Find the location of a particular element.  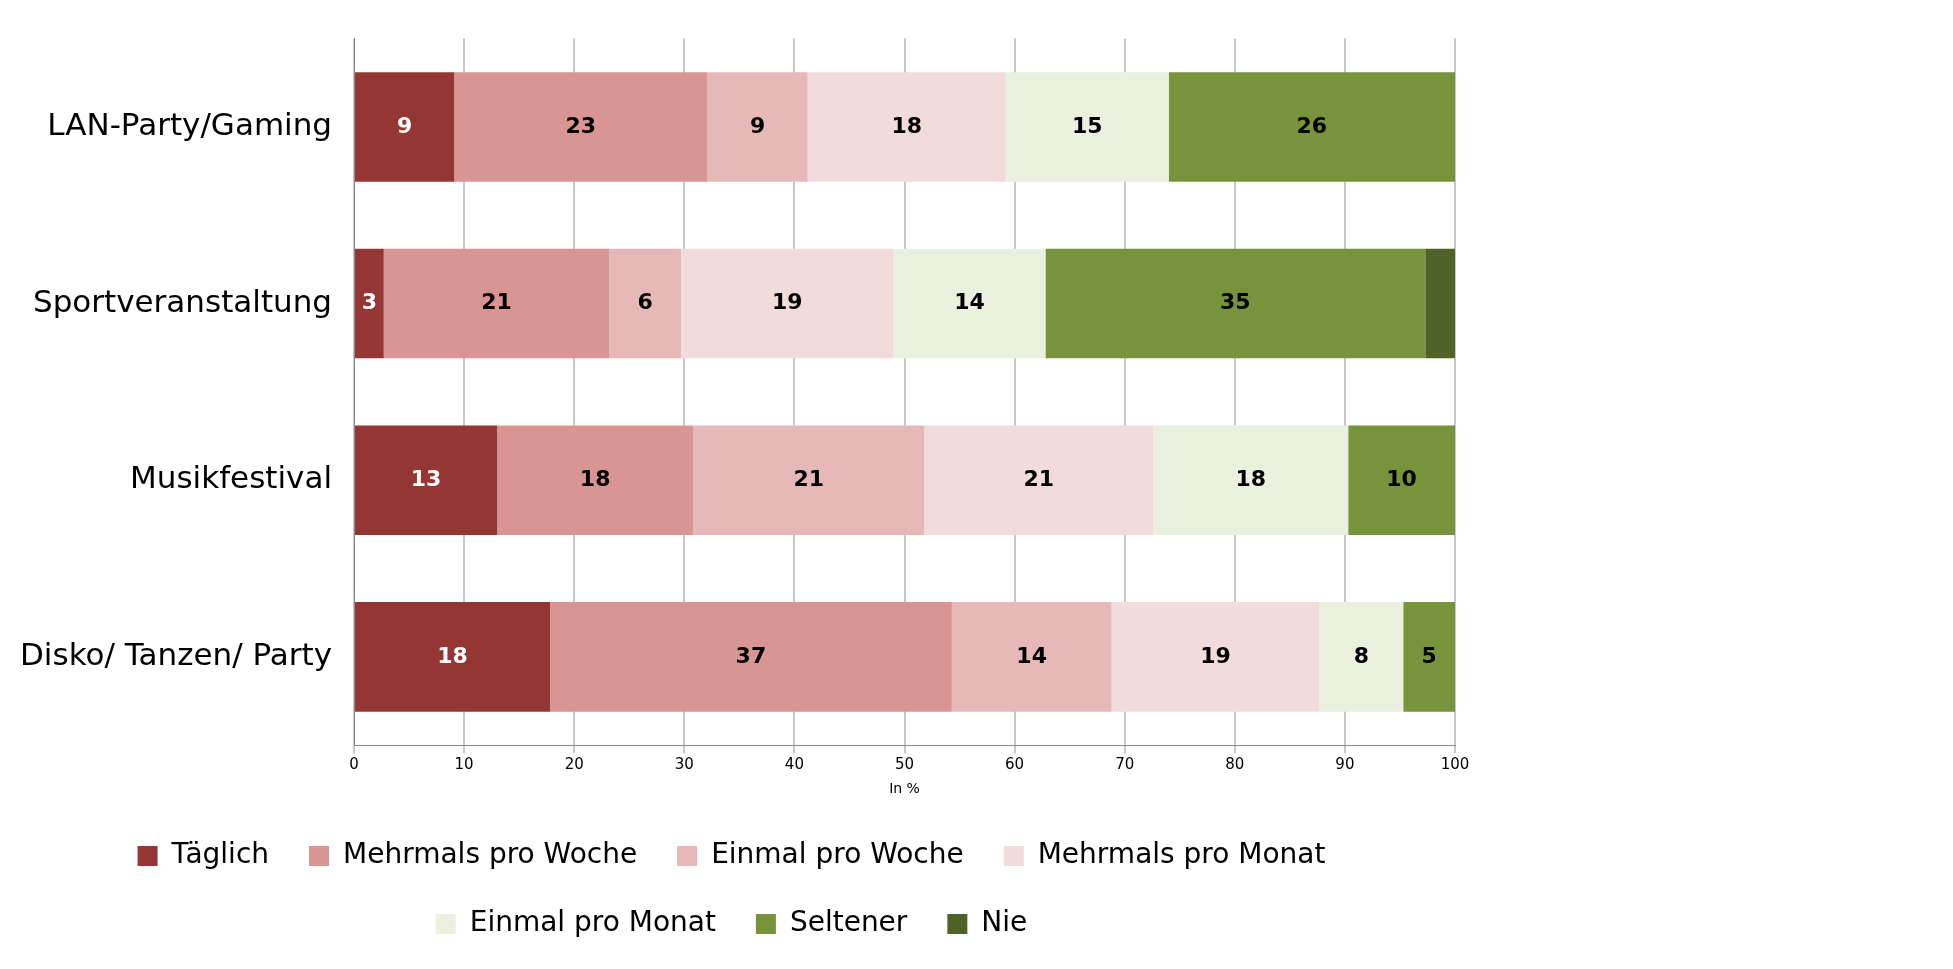

x-tick-label: 100 is located at coordinates (1455, 764).